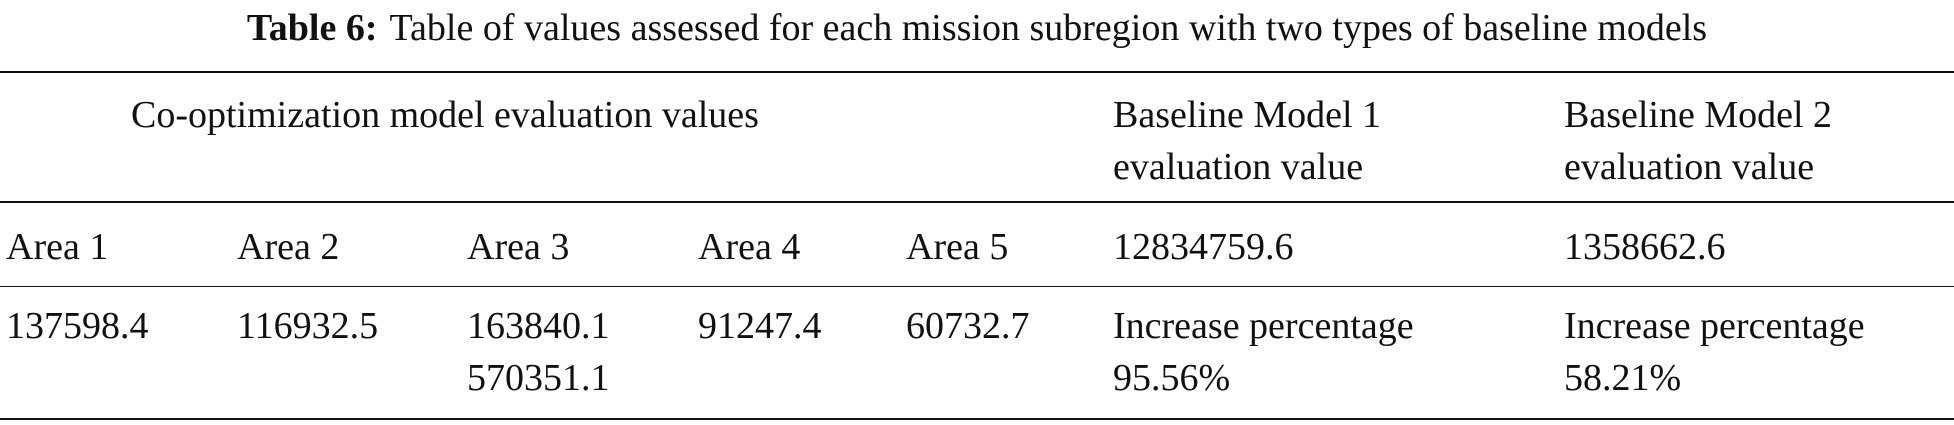 This screenshot has width=1954, height=425. I want to click on cell-line: 1358662.6, so click(1645, 247).